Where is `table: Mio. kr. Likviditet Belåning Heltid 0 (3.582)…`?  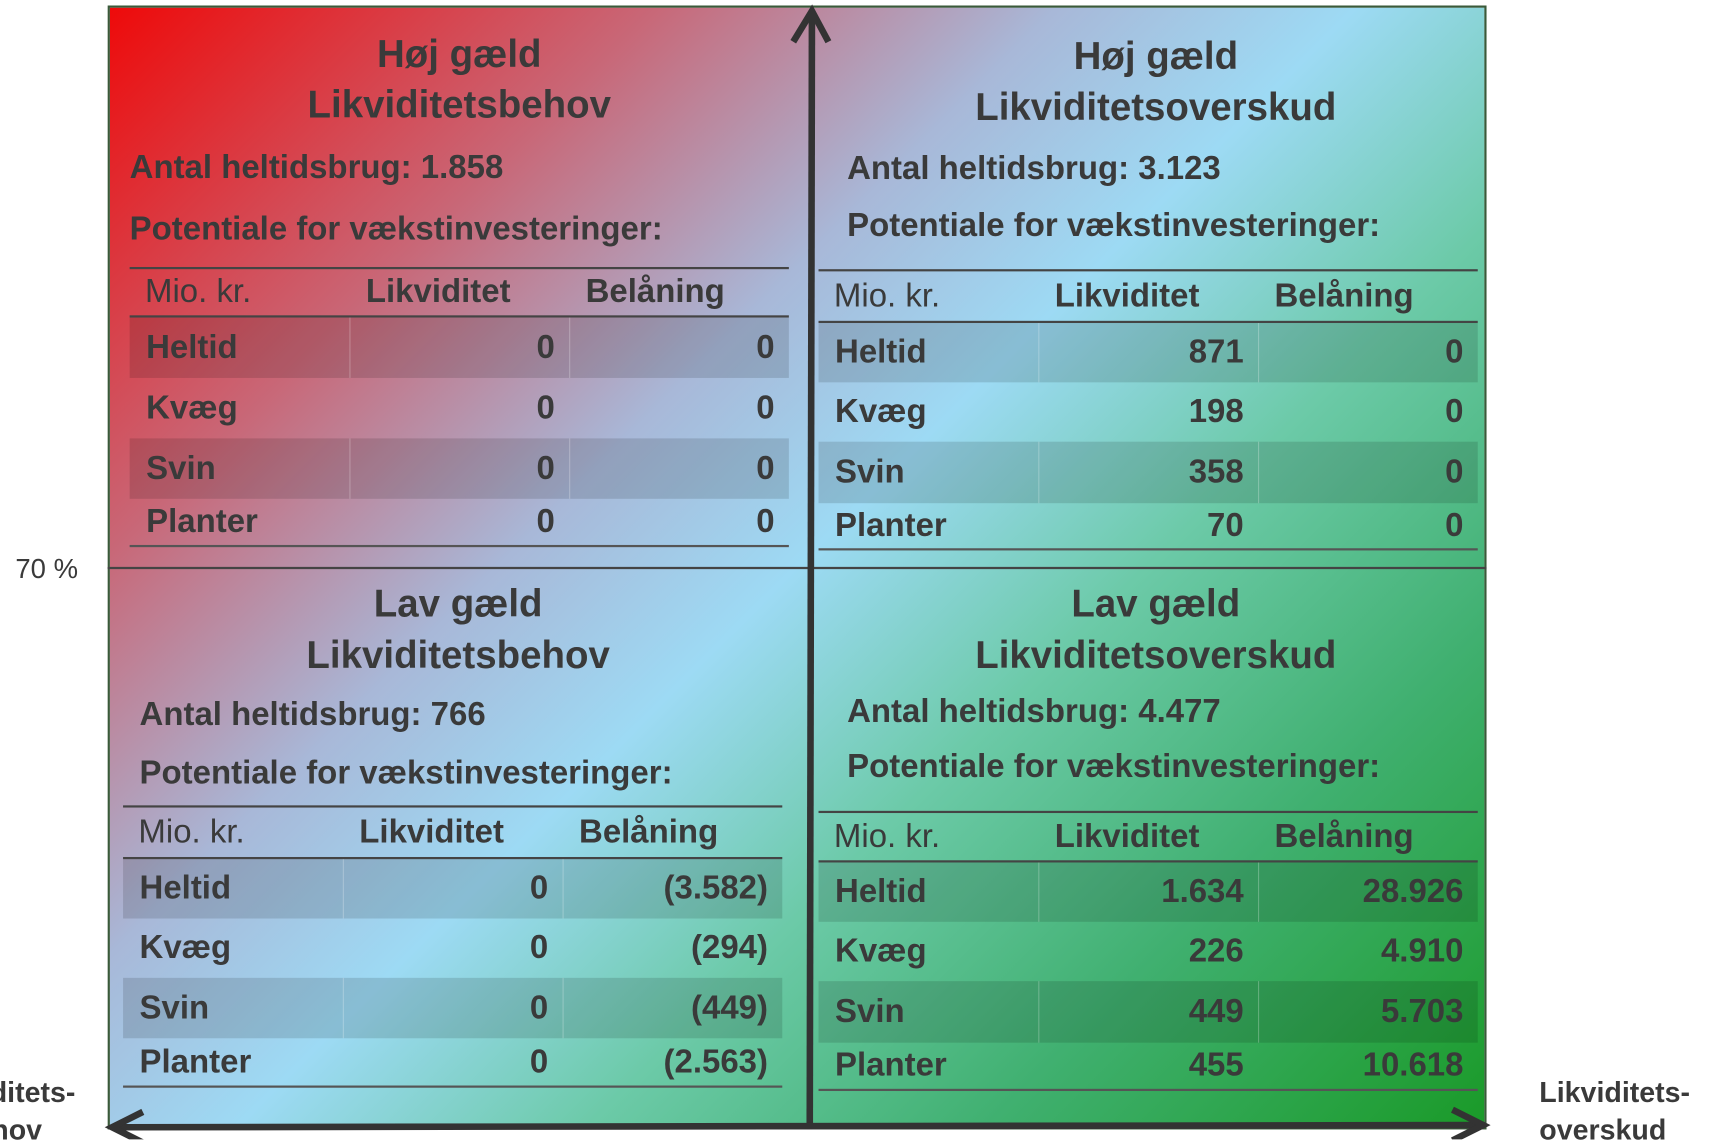
table: Mio. kr. Likviditet Belåning Heltid 0 (3.582)… is located at coordinates (453, 946).